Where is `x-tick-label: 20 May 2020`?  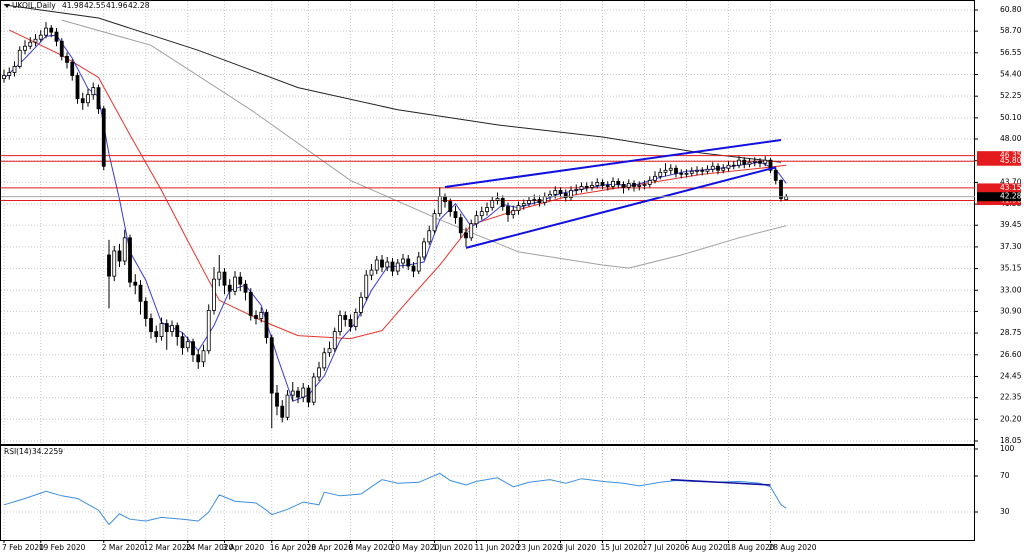
x-tick-label: 20 May 2020 is located at coordinates (415, 547).